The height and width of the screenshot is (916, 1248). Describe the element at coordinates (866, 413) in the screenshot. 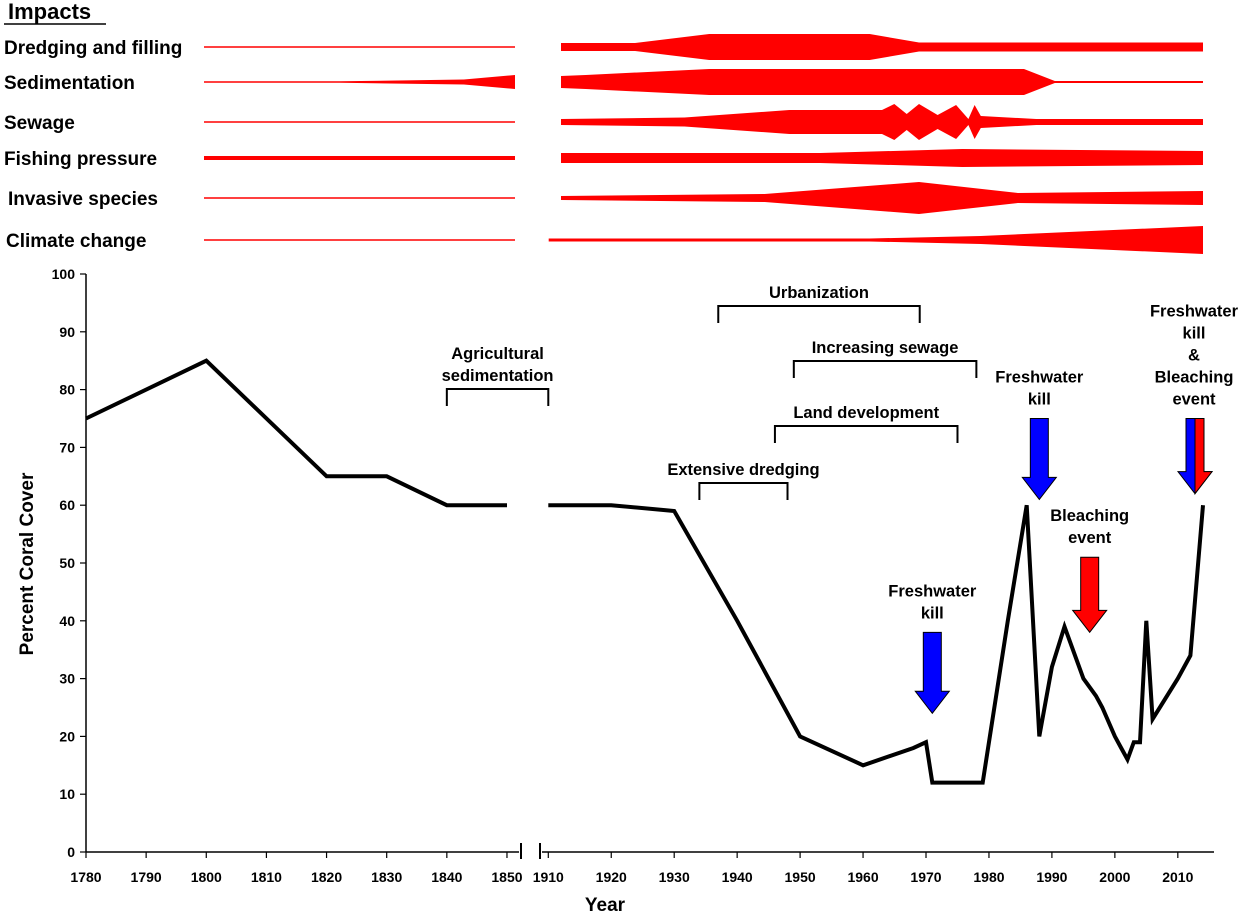

I see `bracket-label-land-development: Land development` at that location.